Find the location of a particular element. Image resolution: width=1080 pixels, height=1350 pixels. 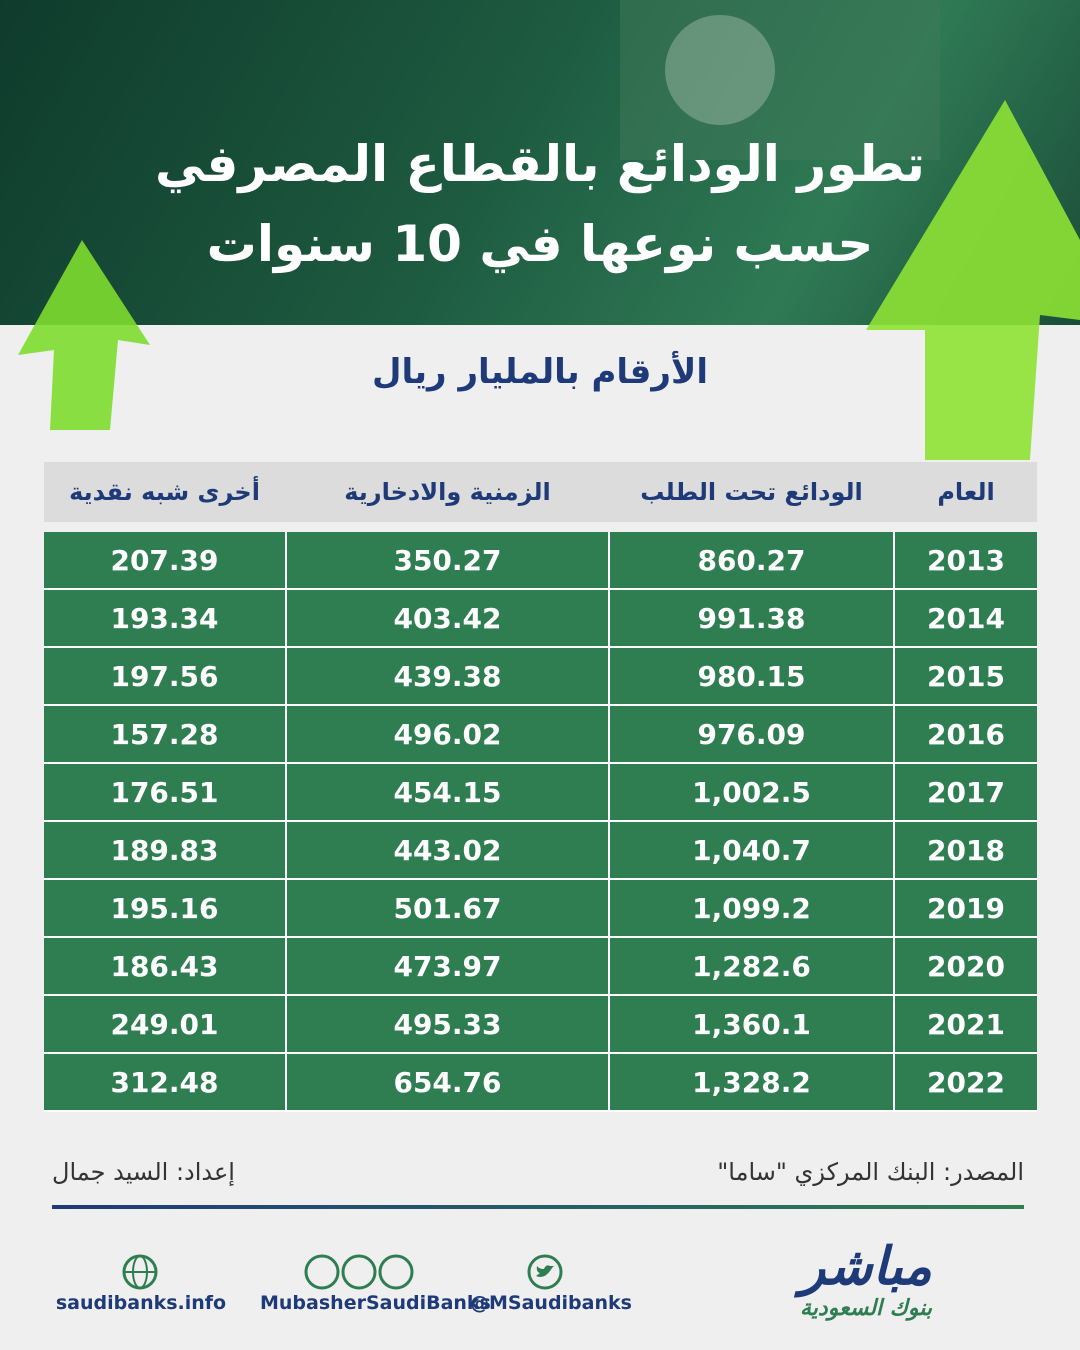

divider is located at coordinates (538, 1207).